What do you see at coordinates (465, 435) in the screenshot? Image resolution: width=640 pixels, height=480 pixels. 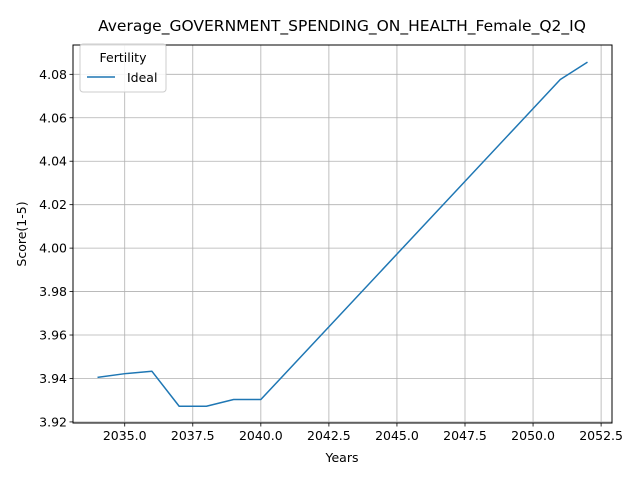 I see `x-tick-label: 2047.5` at bounding box center [465, 435].